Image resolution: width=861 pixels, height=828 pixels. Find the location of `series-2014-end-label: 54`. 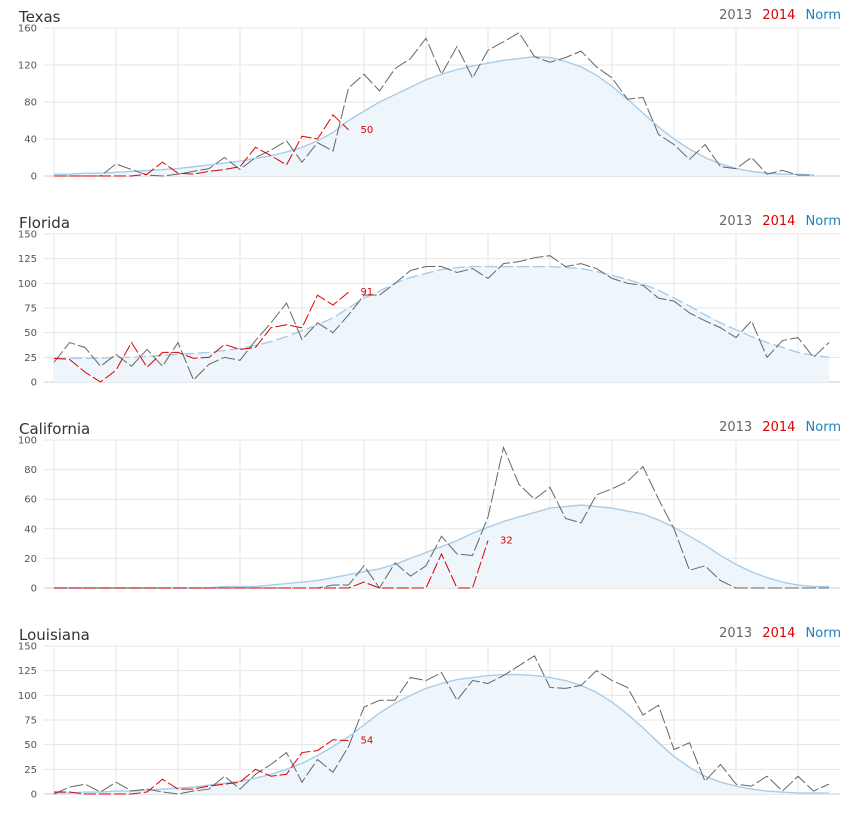

series-2014-end-label: 54 is located at coordinates (367, 741).